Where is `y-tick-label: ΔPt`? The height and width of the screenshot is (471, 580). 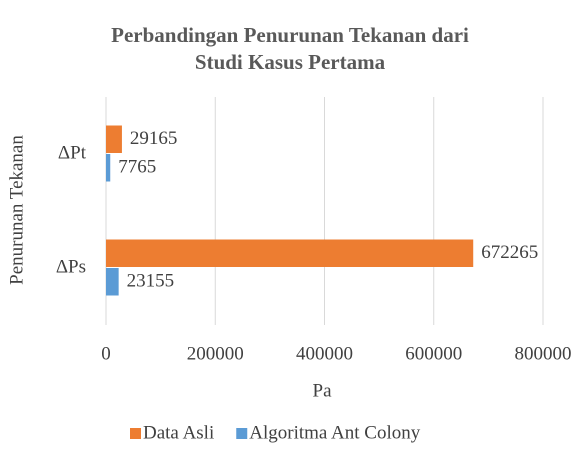
y-tick-label: ΔPt is located at coordinates (72, 152).